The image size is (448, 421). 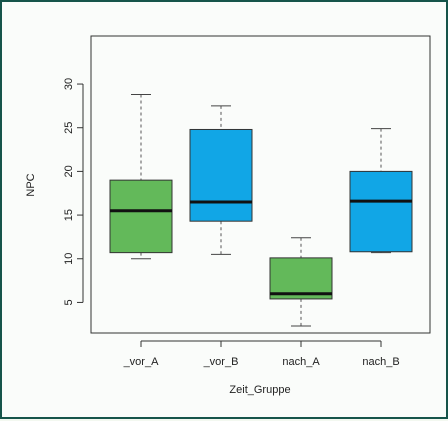 What do you see at coordinates (221, 362) in the screenshot?
I see `x-tick-label: _vor_B` at bounding box center [221, 362].